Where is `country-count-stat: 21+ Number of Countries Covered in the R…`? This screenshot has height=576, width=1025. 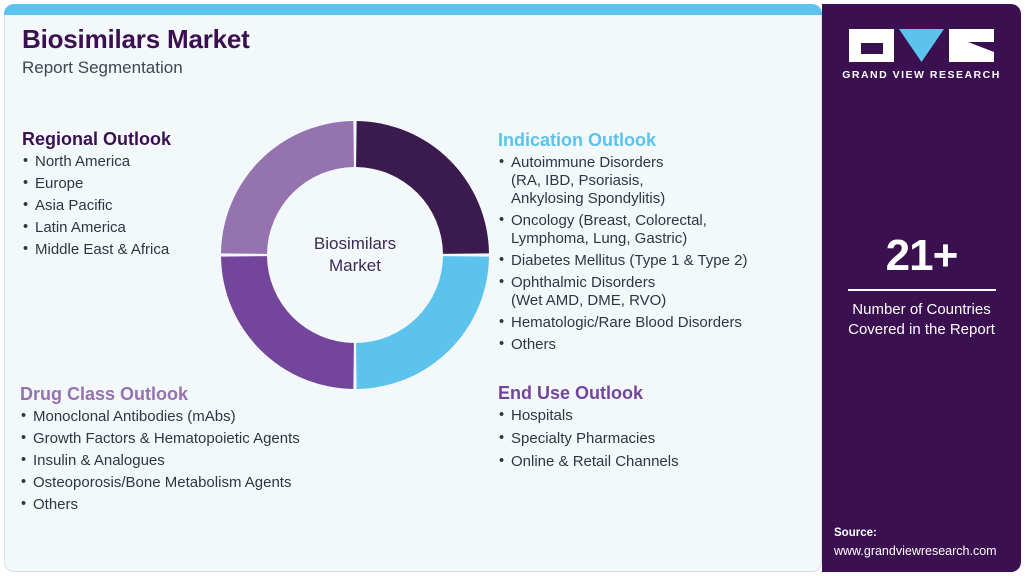 country-count-stat: 21+ Number of Countries Covered in the R… is located at coordinates (921, 287).